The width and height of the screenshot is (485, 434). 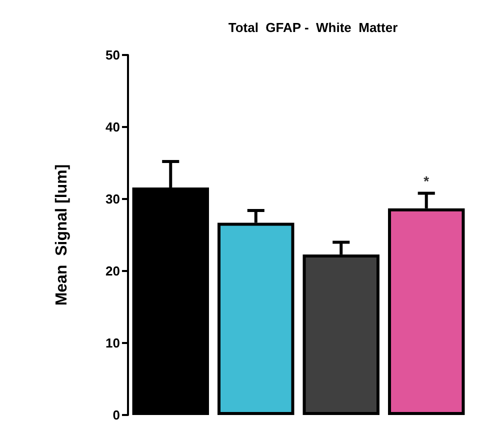 I want to click on y-tick-label: 50, so click(x=113, y=55).